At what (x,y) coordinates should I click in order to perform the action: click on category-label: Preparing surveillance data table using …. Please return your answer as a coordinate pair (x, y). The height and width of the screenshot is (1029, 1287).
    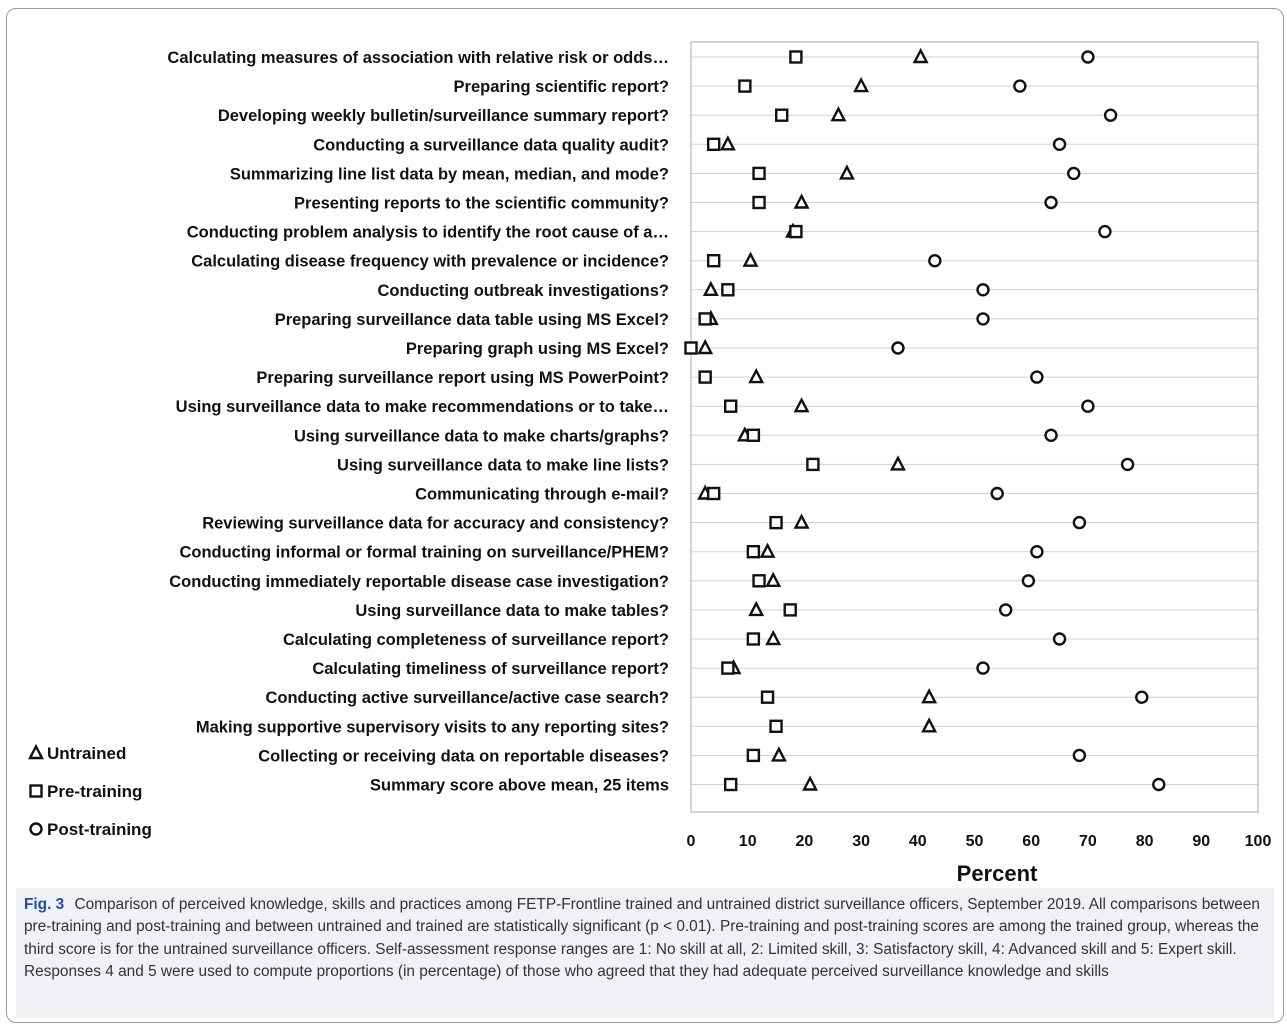
    Looking at the image, I should click on (472, 320).